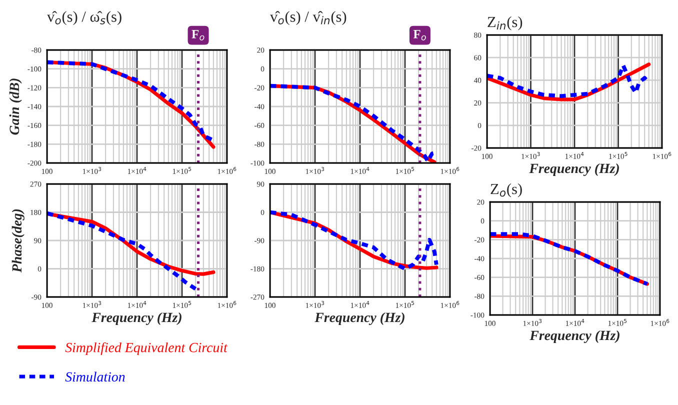  I want to click on legend-label: Simulation, so click(95, 377).